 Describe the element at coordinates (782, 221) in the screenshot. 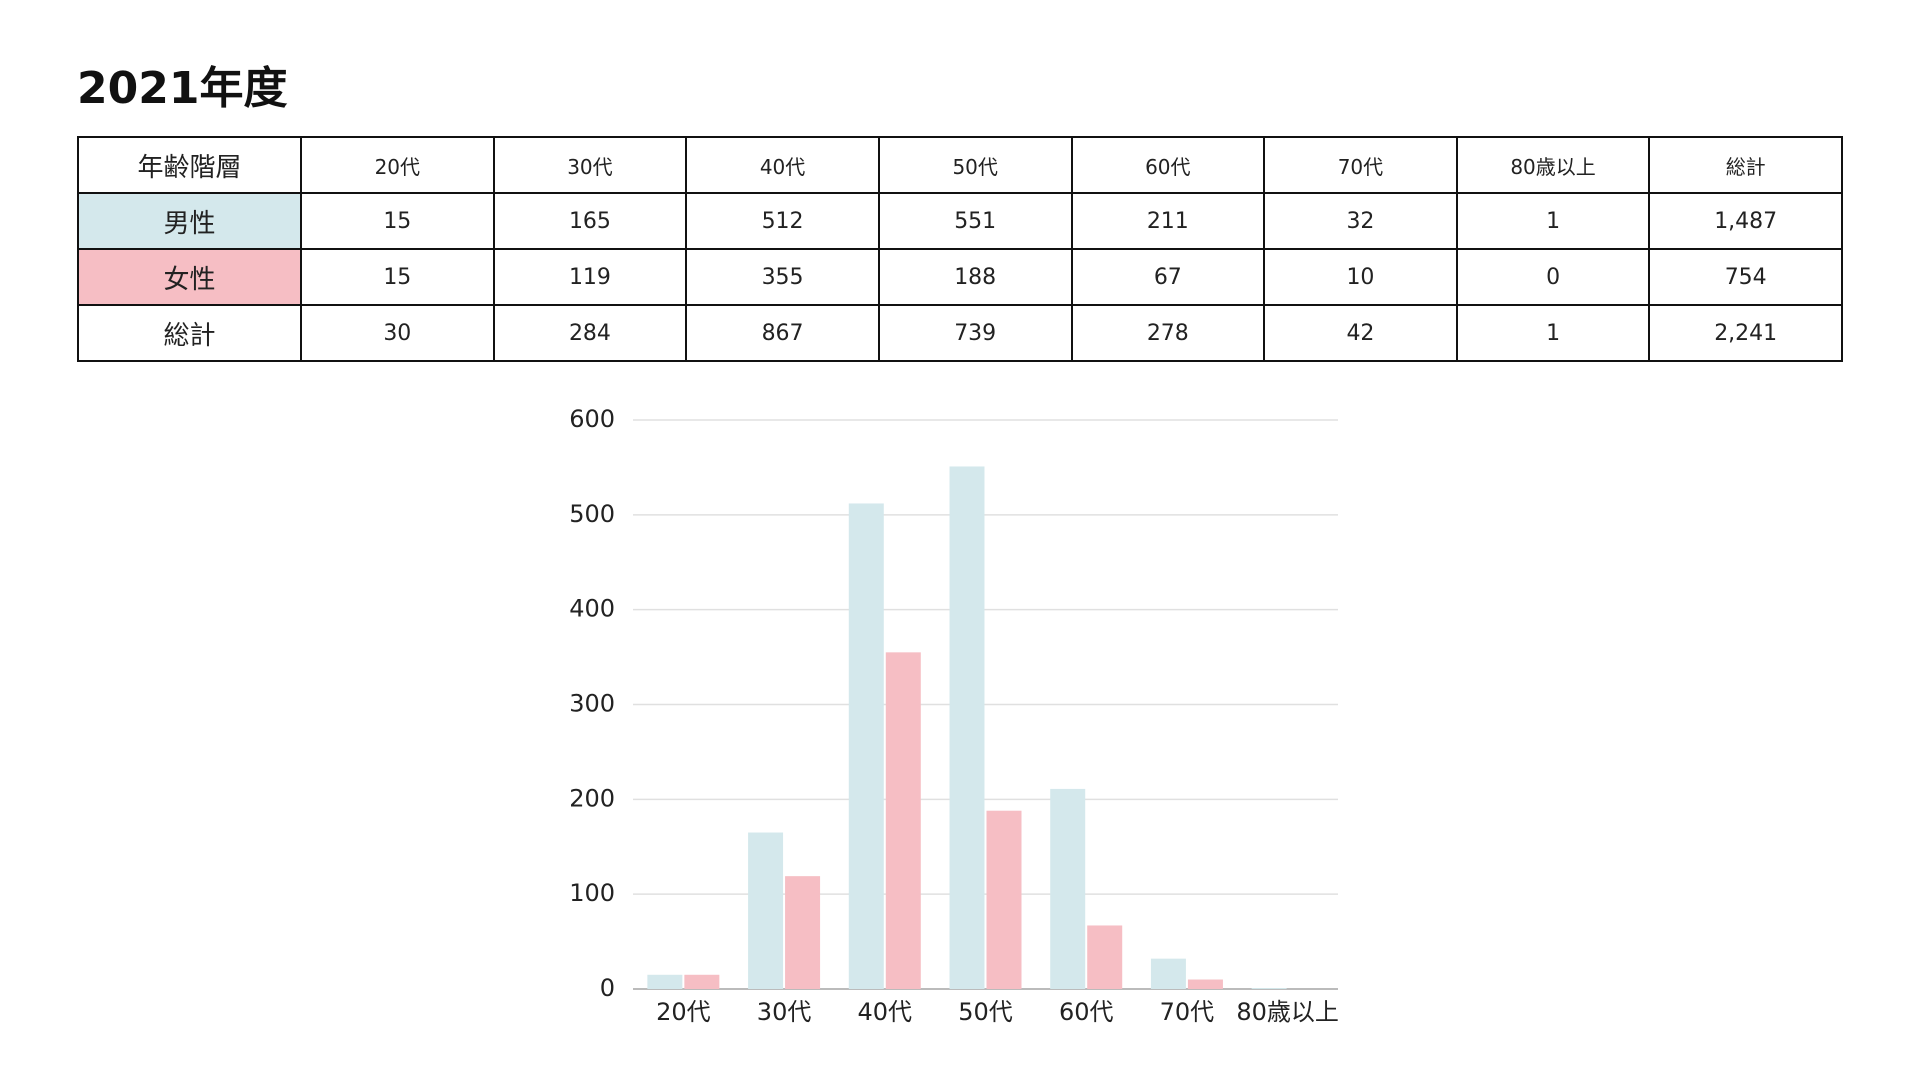

I see `table-cell: 512` at that location.